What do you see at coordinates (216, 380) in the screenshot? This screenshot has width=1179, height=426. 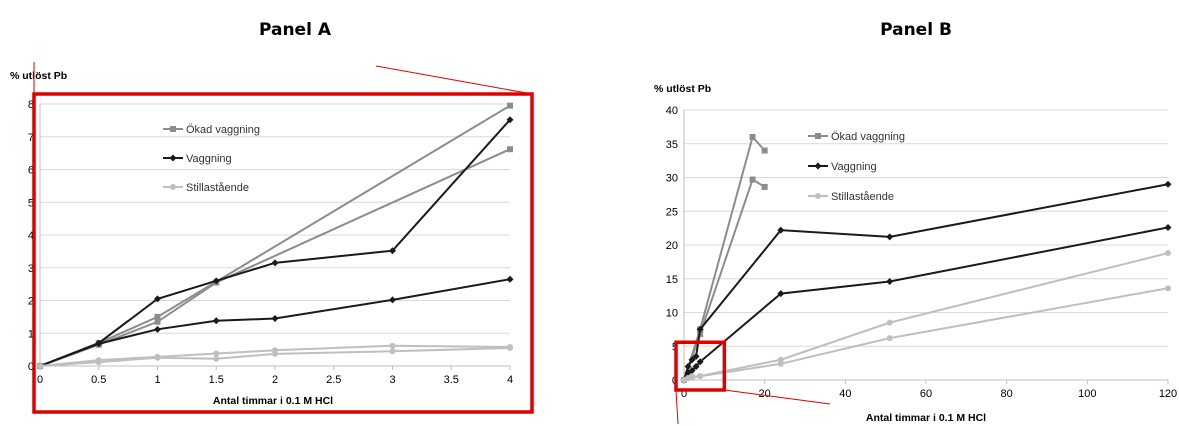 I see `x-tick-label: 1.5` at bounding box center [216, 380].